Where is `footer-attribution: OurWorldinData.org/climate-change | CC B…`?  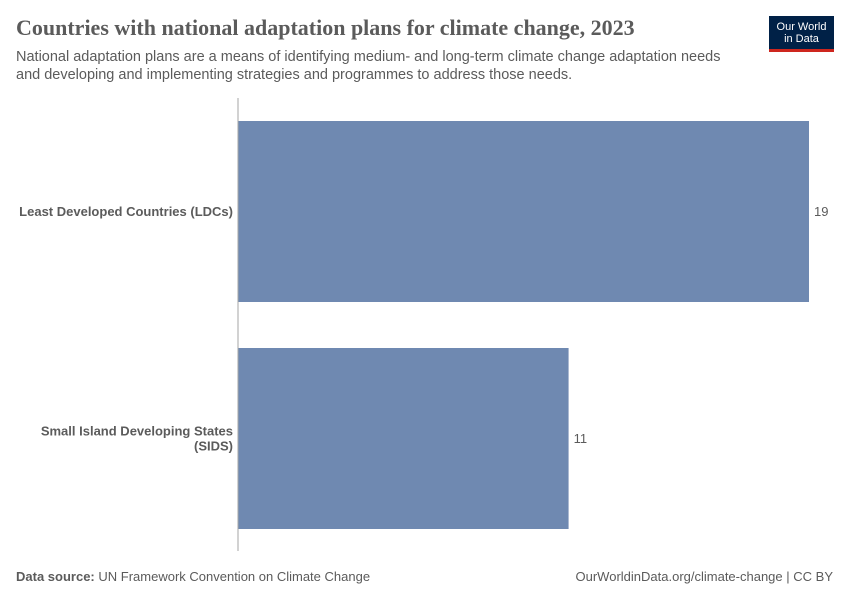 footer-attribution: OurWorldinData.org/climate-change | CC B… is located at coordinates (704, 577).